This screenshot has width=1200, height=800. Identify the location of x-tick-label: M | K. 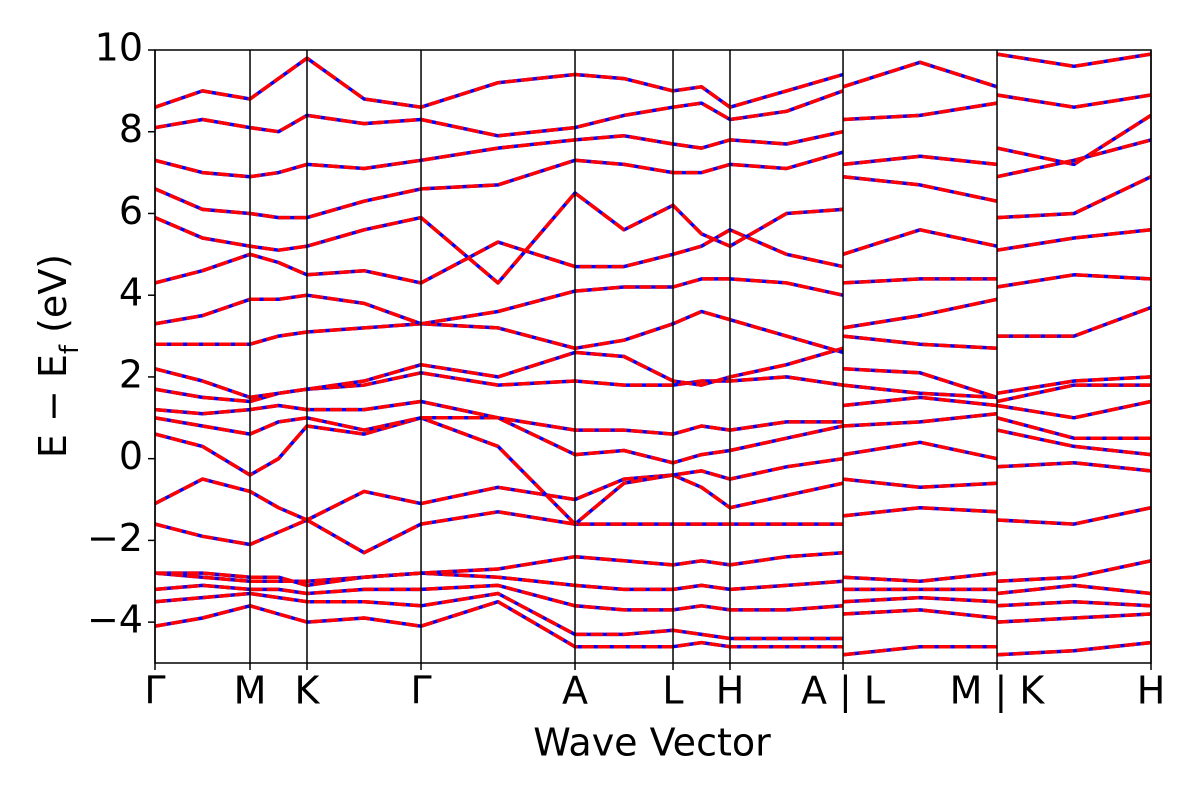
(998, 691).